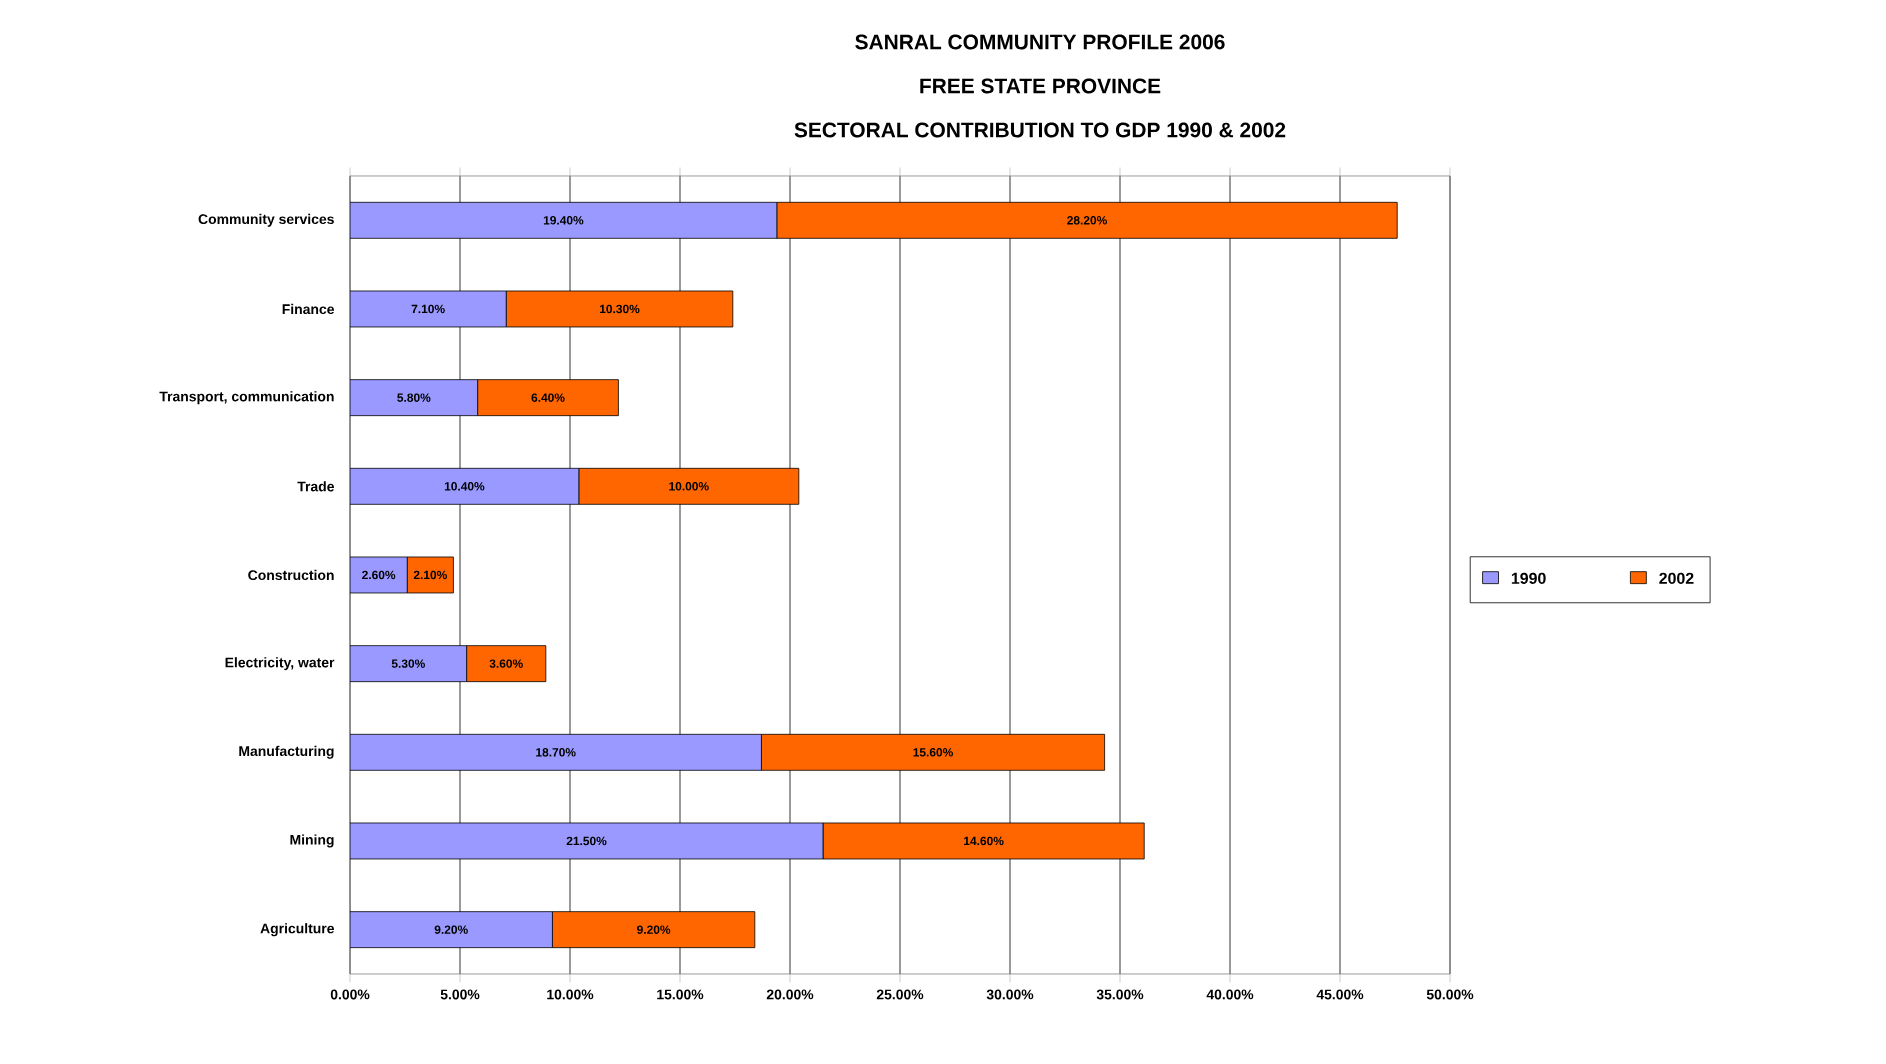  I want to click on chart-subtitle: FREE STATE PROVINCE, so click(1040, 86).